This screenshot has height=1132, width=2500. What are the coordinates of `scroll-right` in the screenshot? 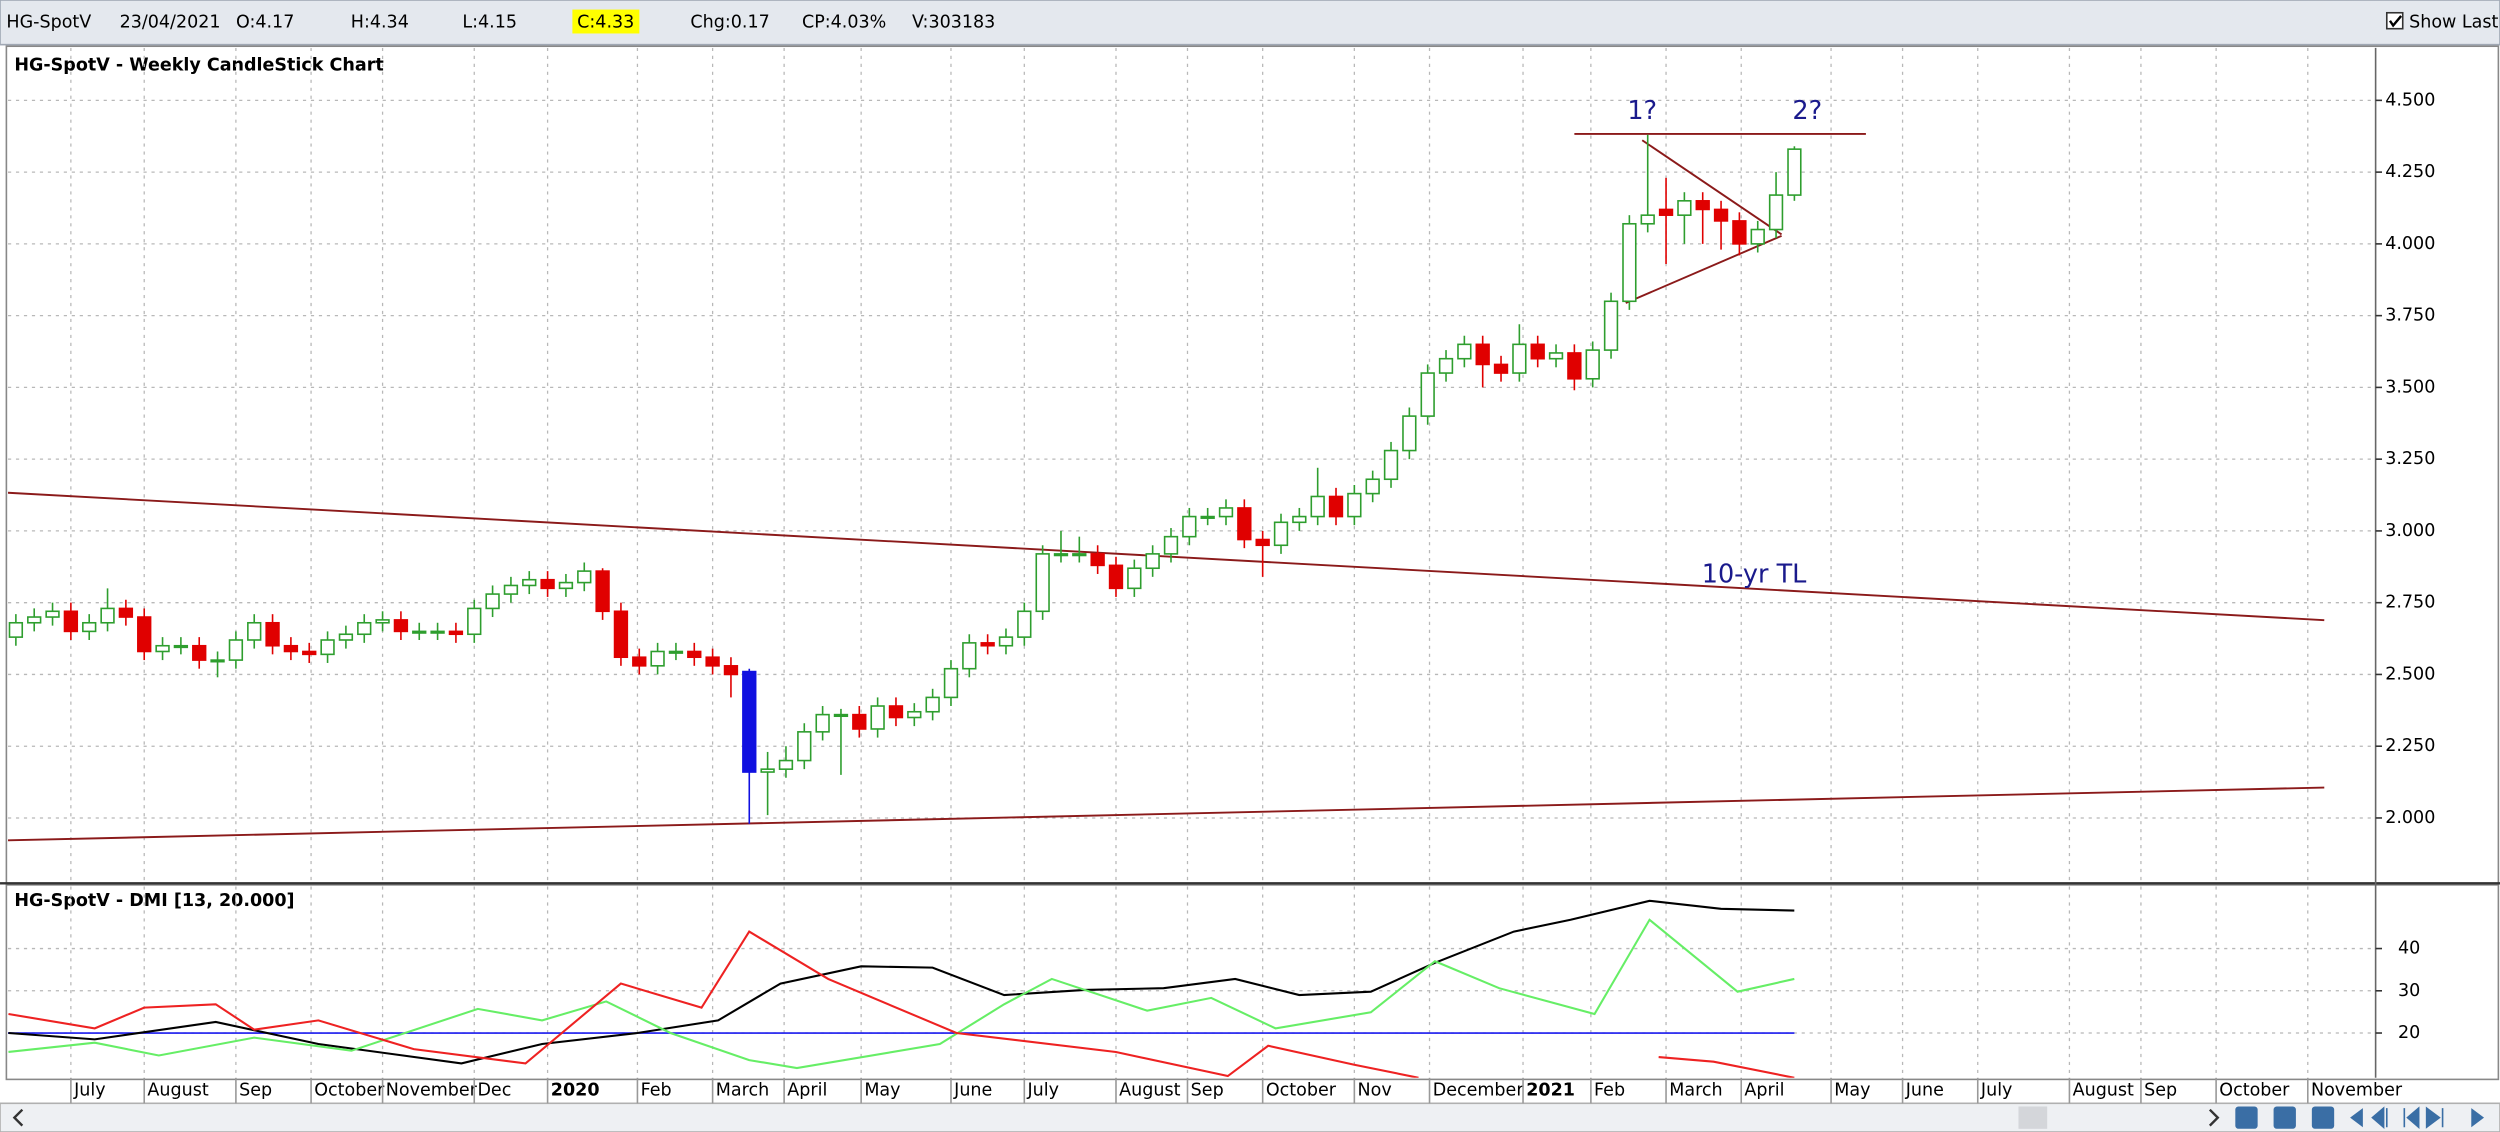 It's located at (2214, 1117).